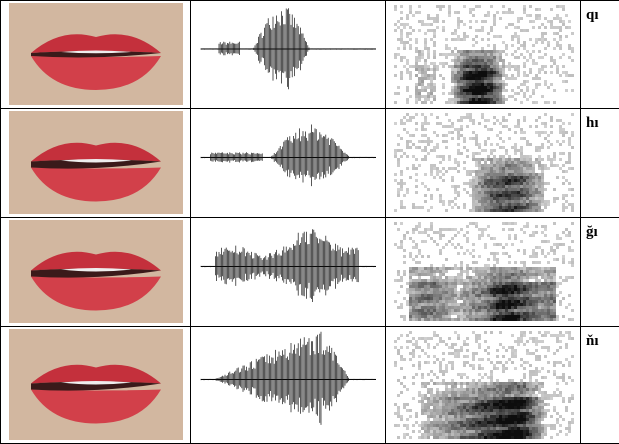 The width and height of the screenshot is (619, 444). I want to click on wave, so click(288, 265).